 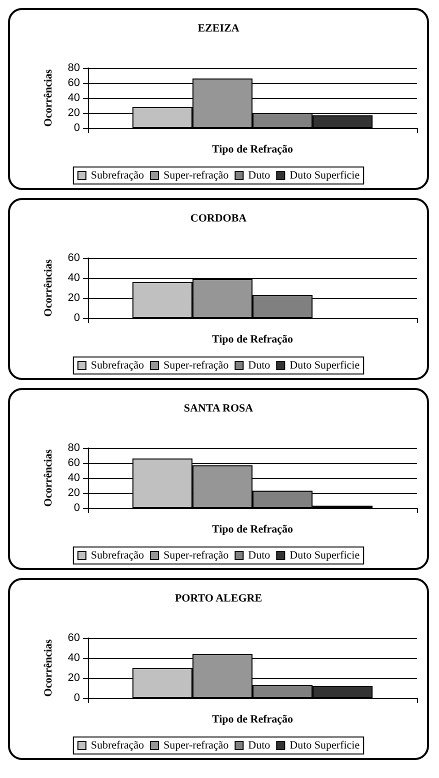 What do you see at coordinates (219, 28) in the screenshot?
I see `chart-title: EZEIZA` at bounding box center [219, 28].